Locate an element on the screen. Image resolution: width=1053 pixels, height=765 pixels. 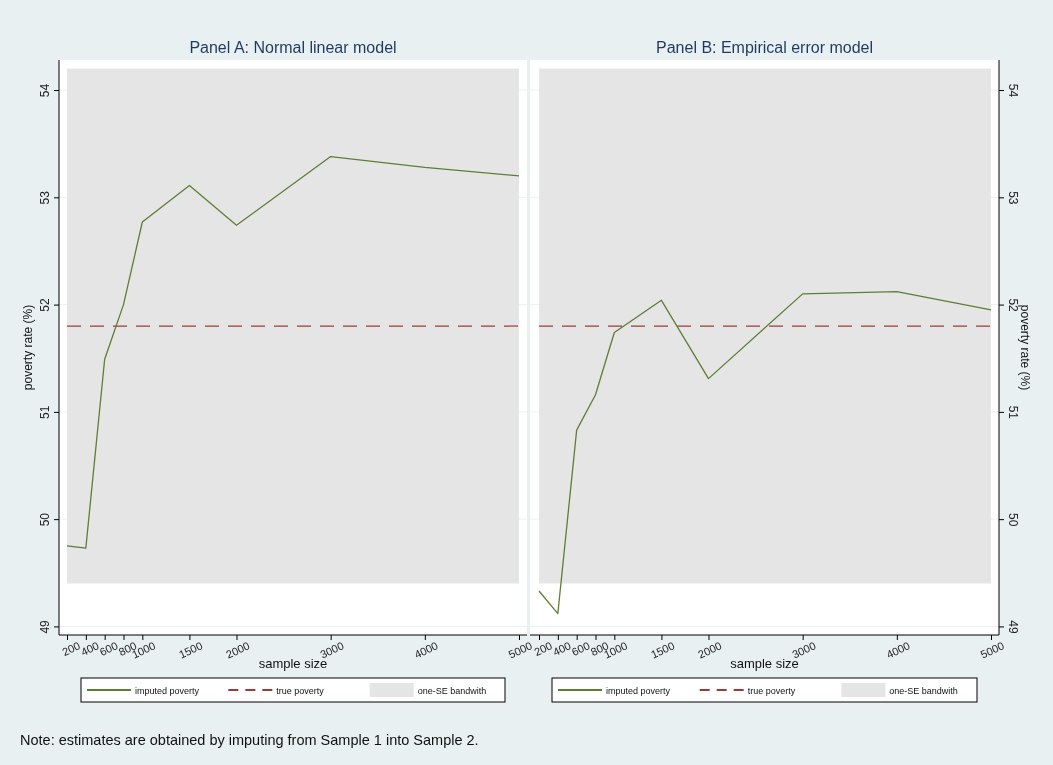
chart-title: Panel A: Normal linear model is located at coordinates (293, 47).